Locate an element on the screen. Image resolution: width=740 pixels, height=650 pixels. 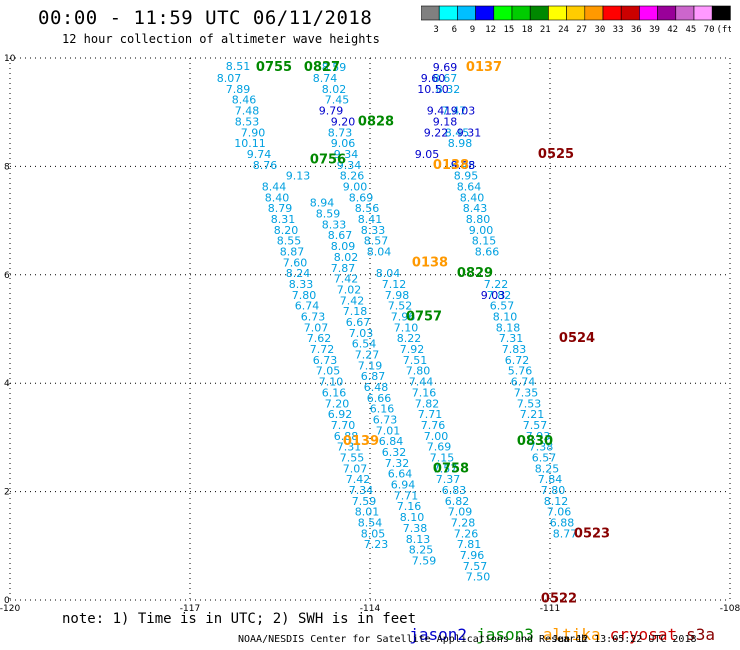
wave-height-point: 8.43 is located at coordinates (475, 208).